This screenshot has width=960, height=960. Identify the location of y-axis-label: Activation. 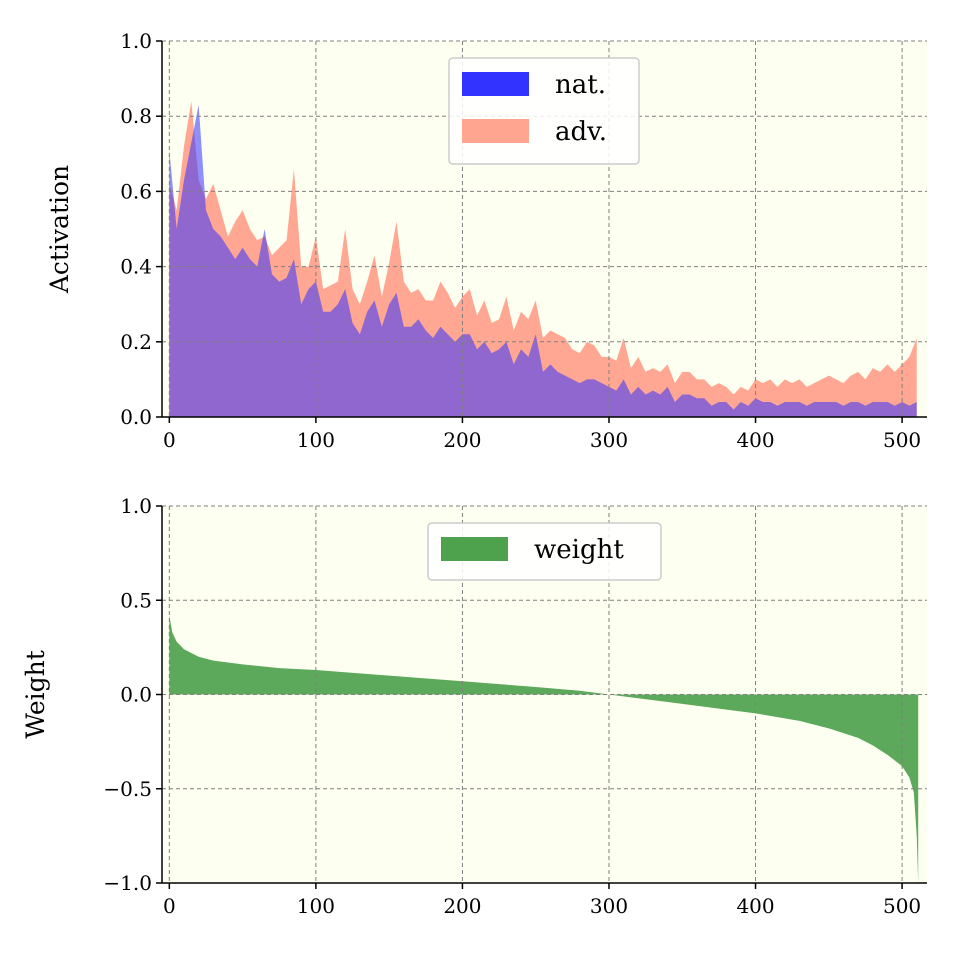
(59, 229).